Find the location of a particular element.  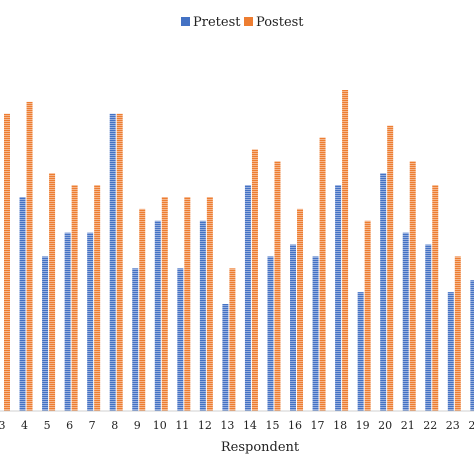

x-tick-label: 12 is located at coordinates (205, 425).